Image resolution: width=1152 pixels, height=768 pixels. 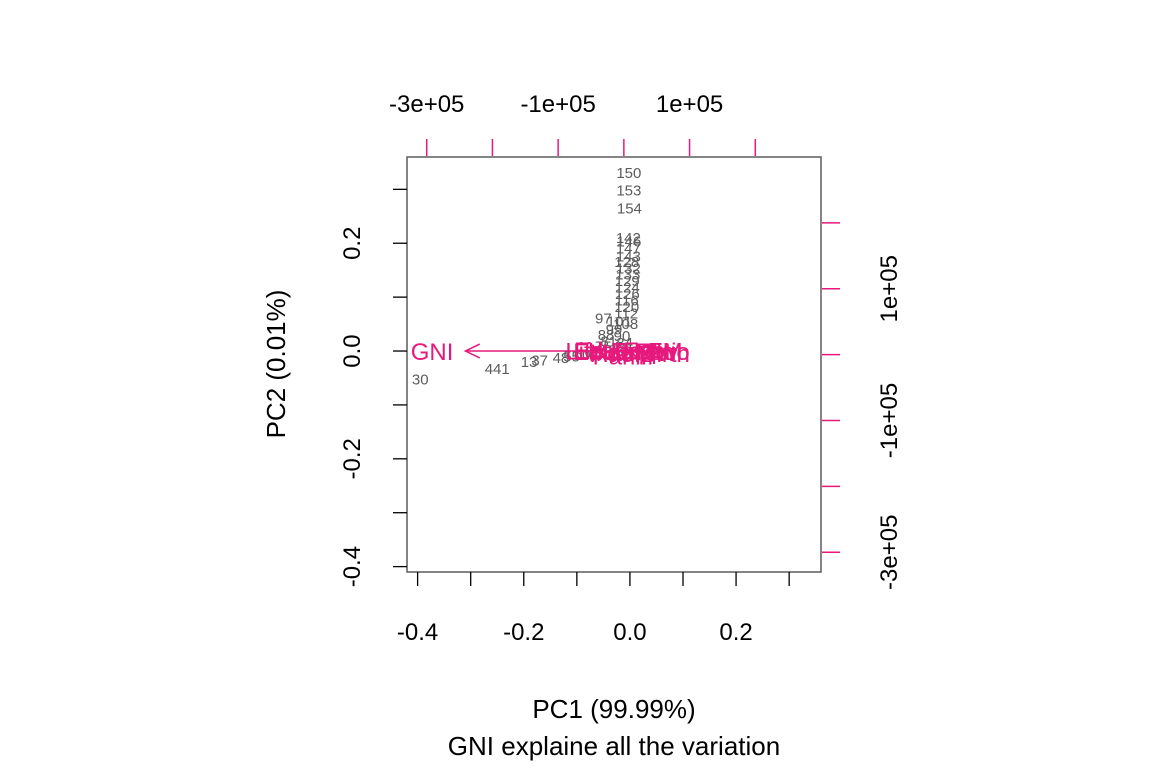 What do you see at coordinates (628, 173) in the screenshot?
I see `observation-label: 150` at bounding box center [628, 173].